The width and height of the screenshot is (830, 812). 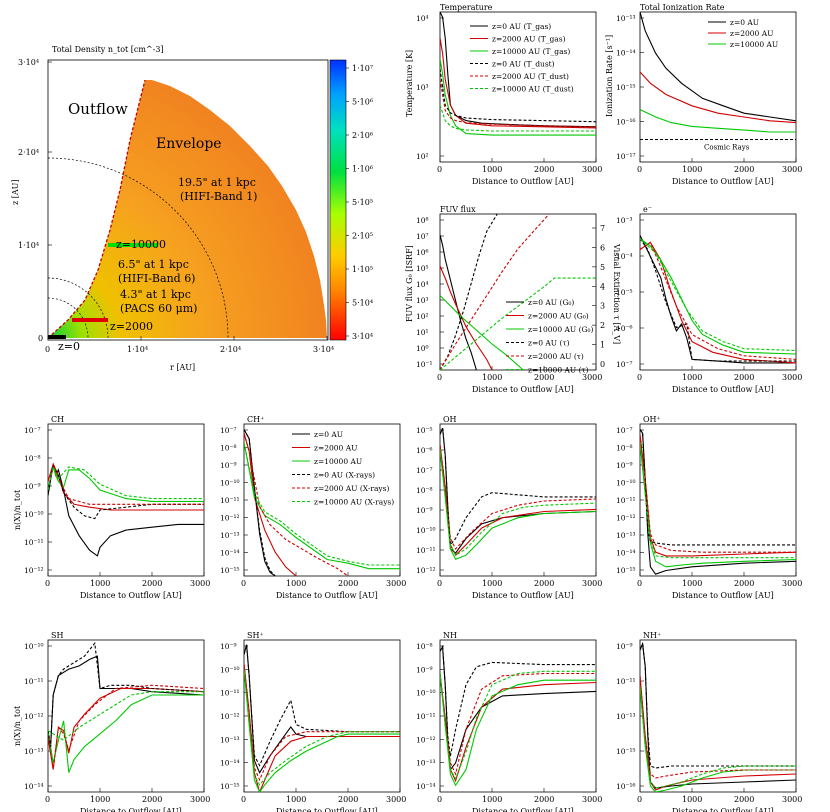 I want to click on legend-label: z=10000 AU, so click(x=754, y=44).